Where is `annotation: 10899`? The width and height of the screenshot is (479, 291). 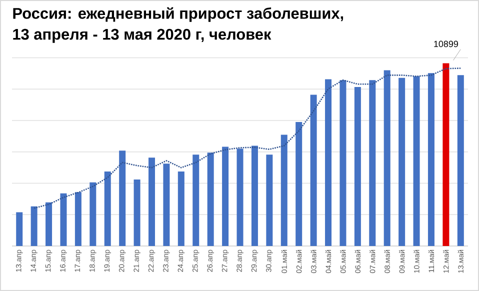 annotation: 10899 is located at coordinates (446, 44).